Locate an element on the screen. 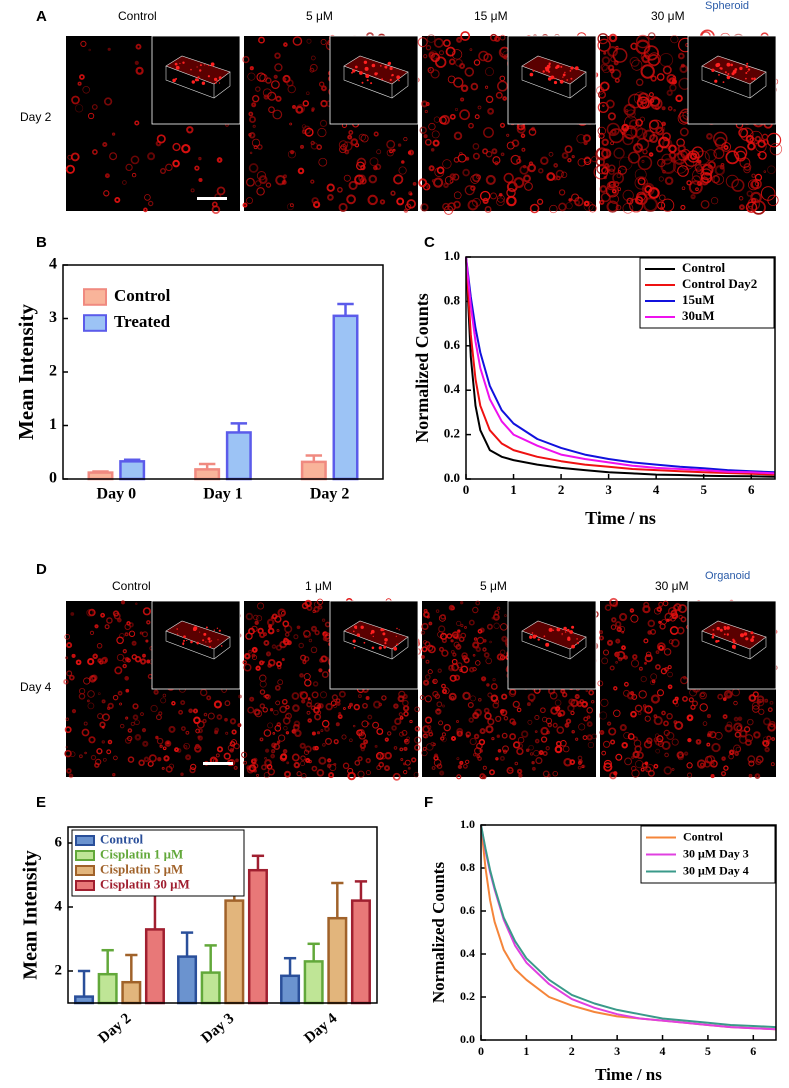  inset is located at coordinates (732, 645).